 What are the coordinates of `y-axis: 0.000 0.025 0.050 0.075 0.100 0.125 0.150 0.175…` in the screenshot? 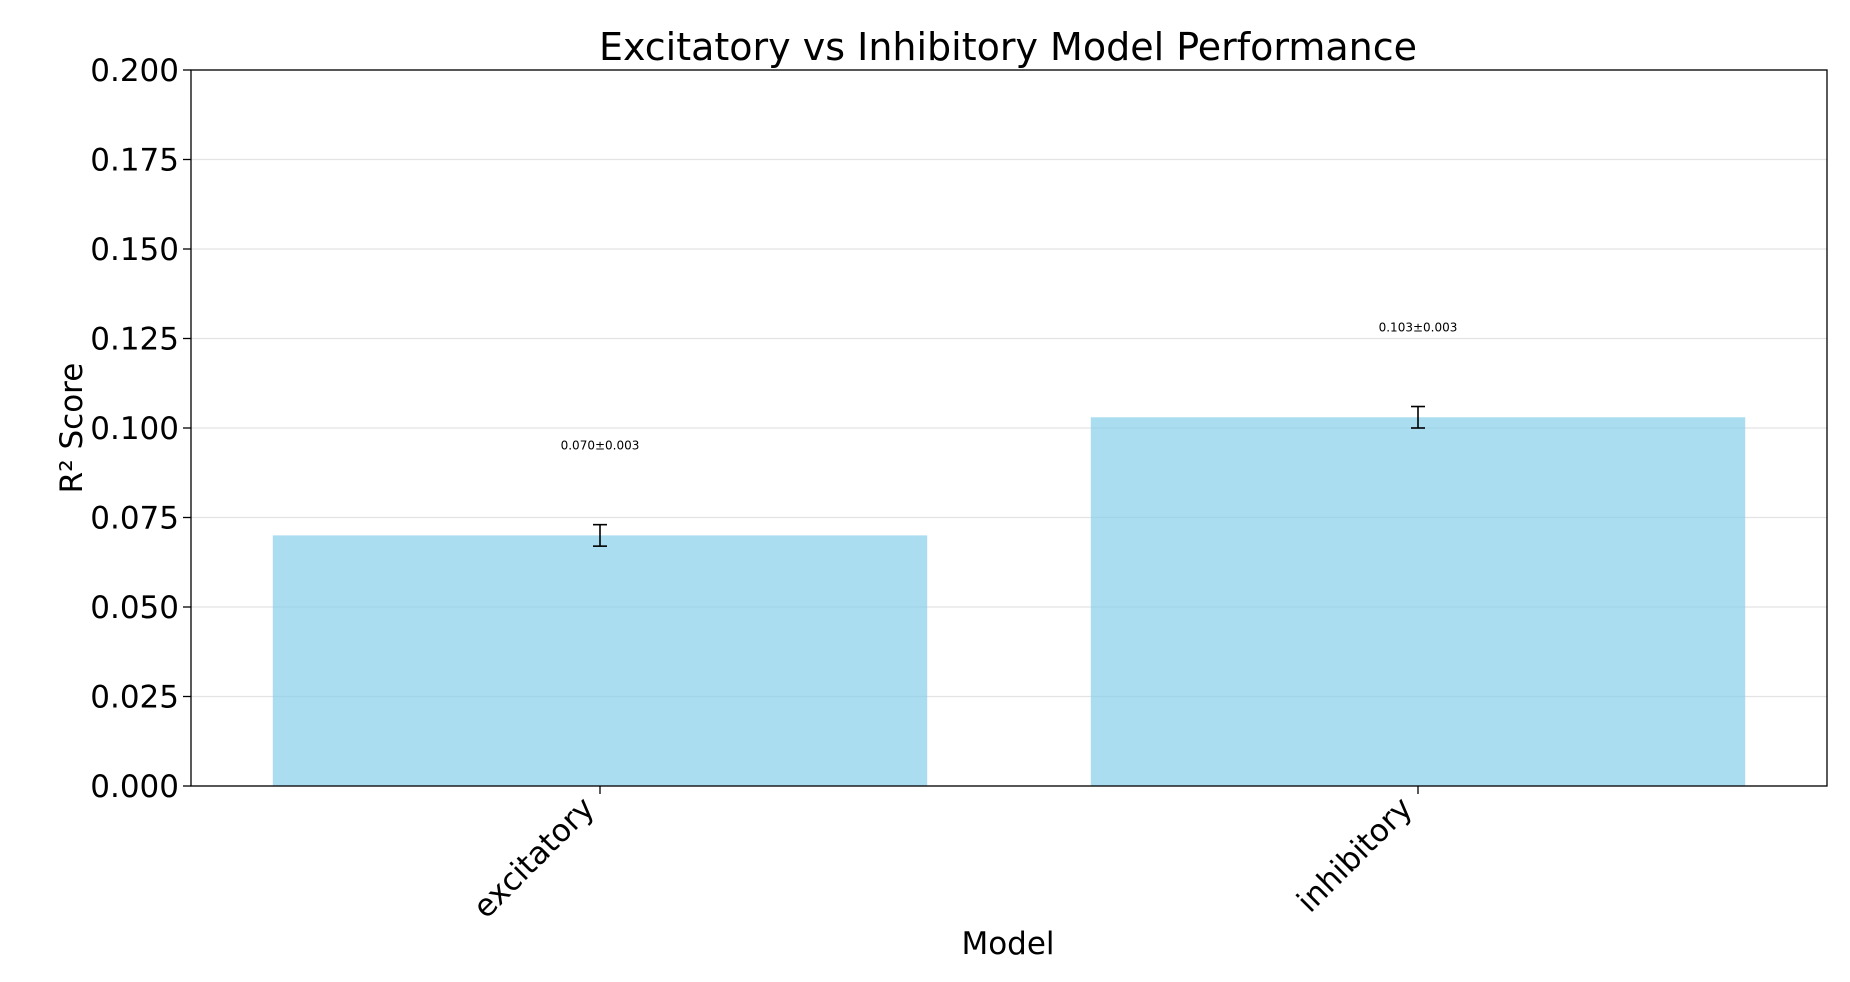 It's located at (140, 429).